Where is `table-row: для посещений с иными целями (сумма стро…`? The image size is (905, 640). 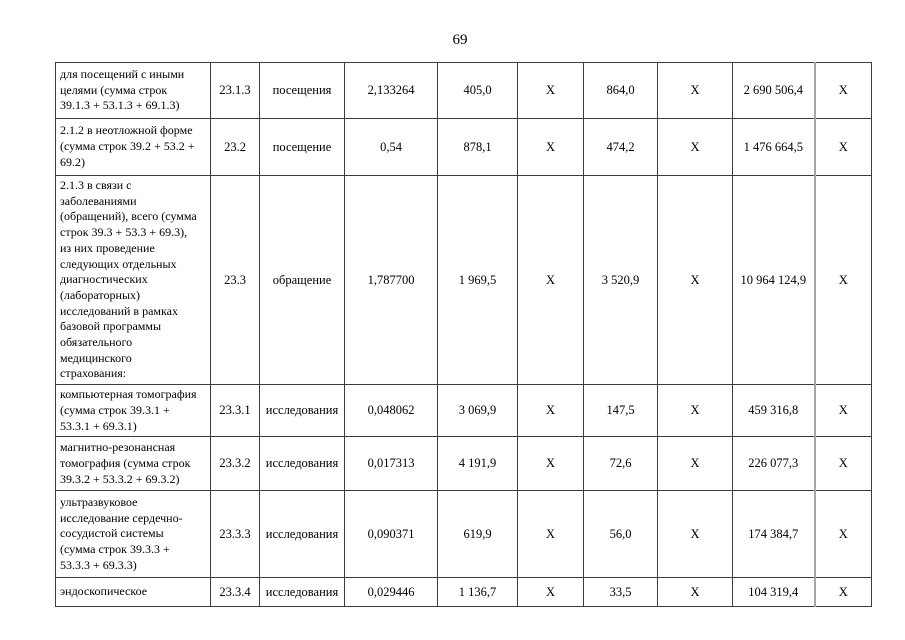
table-row: для посещений с иными целями (сумма стро… is located at coordinates (463, 90).